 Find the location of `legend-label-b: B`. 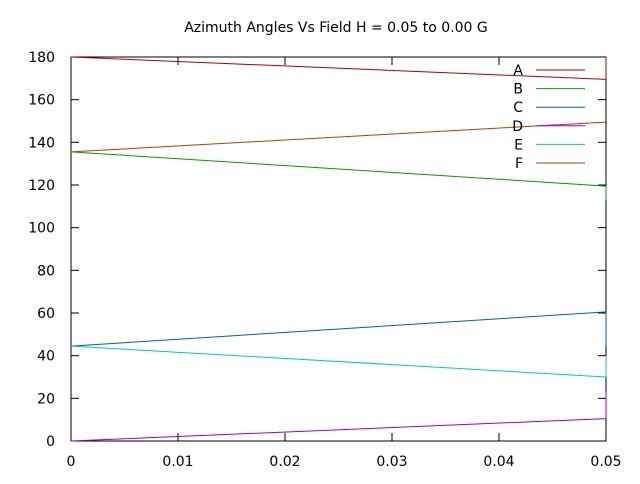

legend-label-b: B is located at coordinates (518, 90).